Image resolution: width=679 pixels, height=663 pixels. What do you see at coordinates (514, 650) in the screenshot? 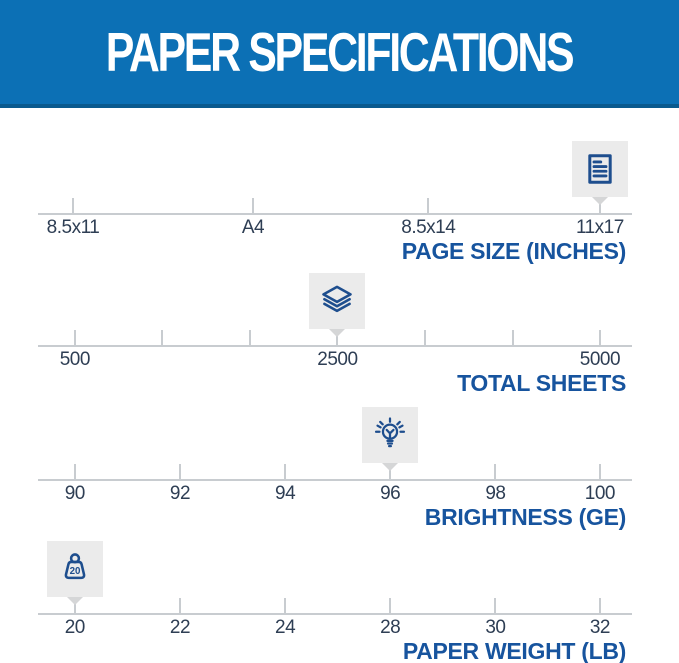
I see `scale-title: PAPER WEIGHT (LB)` at bounding box center [514, 650].